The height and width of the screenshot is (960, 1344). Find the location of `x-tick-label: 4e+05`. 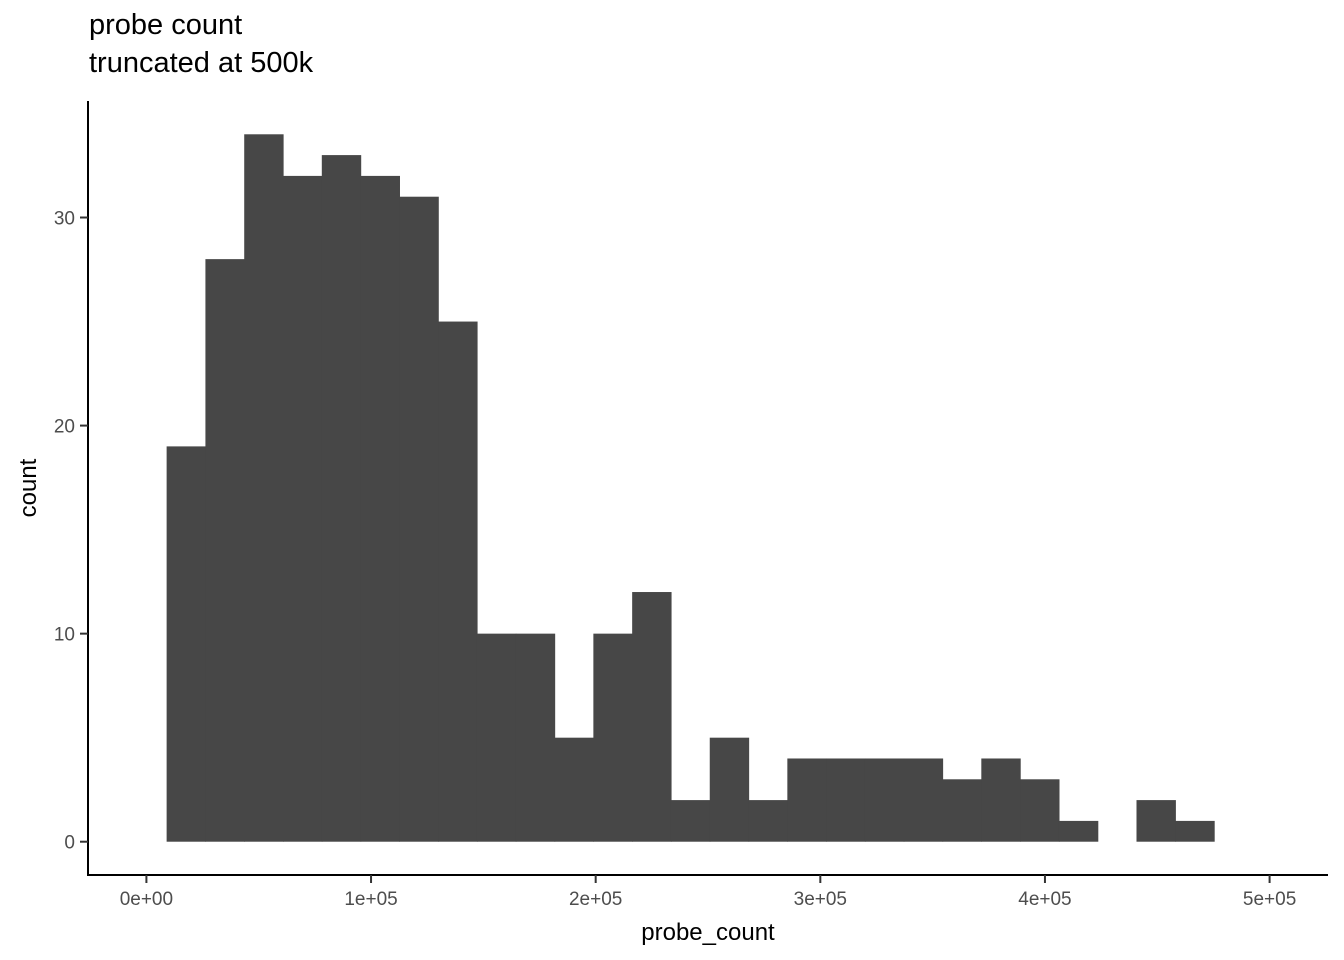

x-tick-label: 4e+05 is located at coordinates (1044, 899).